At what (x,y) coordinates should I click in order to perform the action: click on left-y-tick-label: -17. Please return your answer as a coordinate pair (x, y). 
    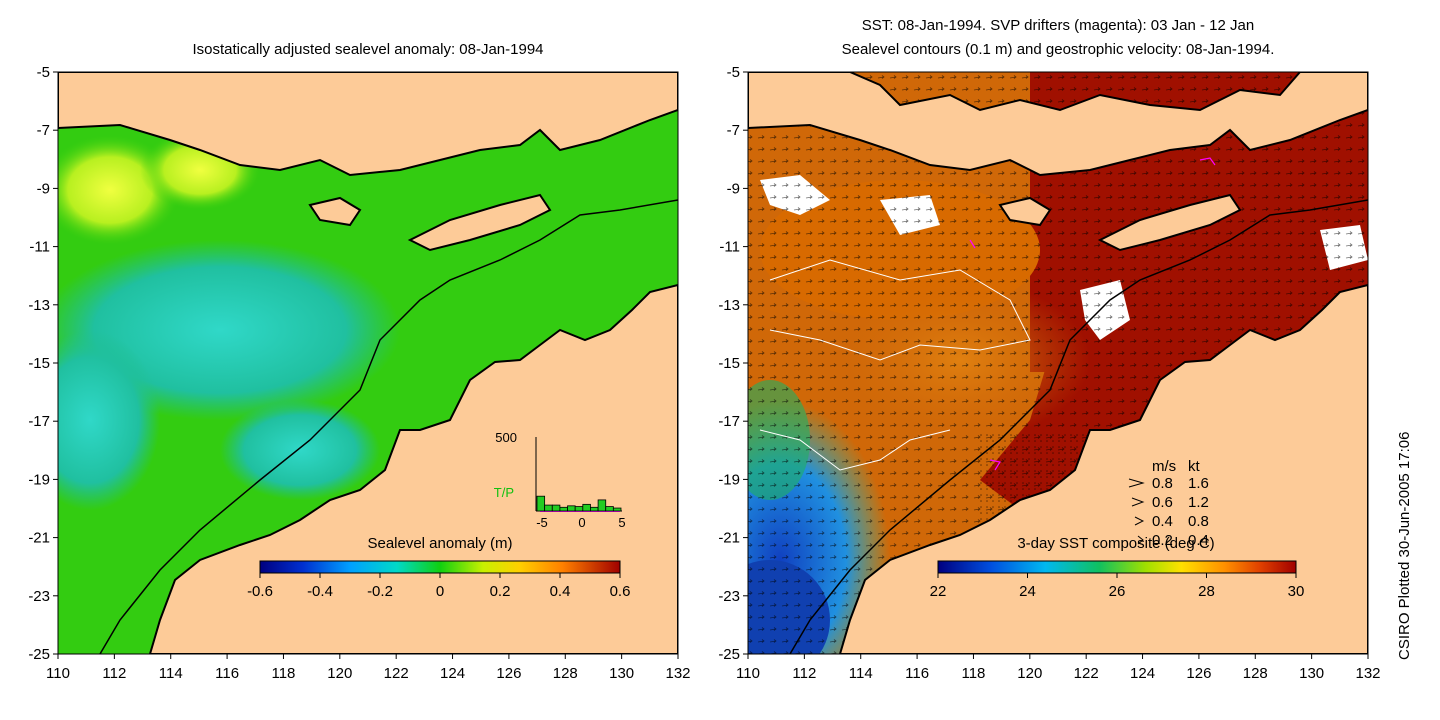
    Looking at the image, I should click on (39, 421).